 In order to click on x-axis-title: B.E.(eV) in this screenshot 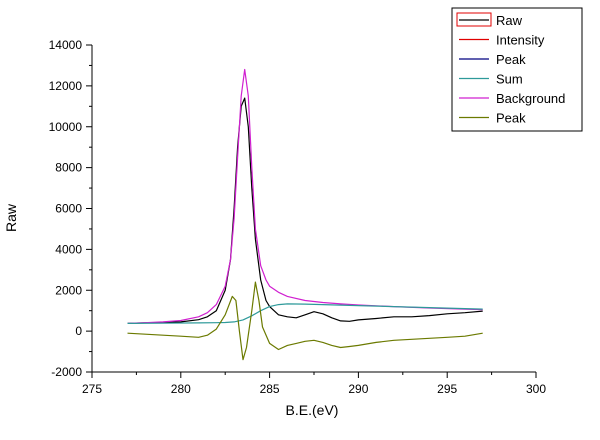, I will do `click(312, 410)`.